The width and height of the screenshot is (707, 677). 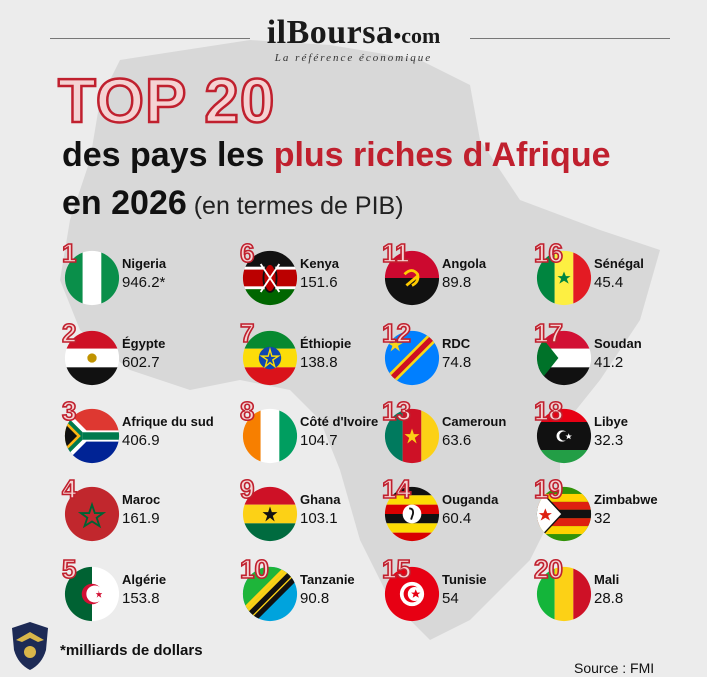 What do you see at coordinates (602, 518) in the screenshot?
I see `gdp-value: 32` at bounding box center [602, 518].